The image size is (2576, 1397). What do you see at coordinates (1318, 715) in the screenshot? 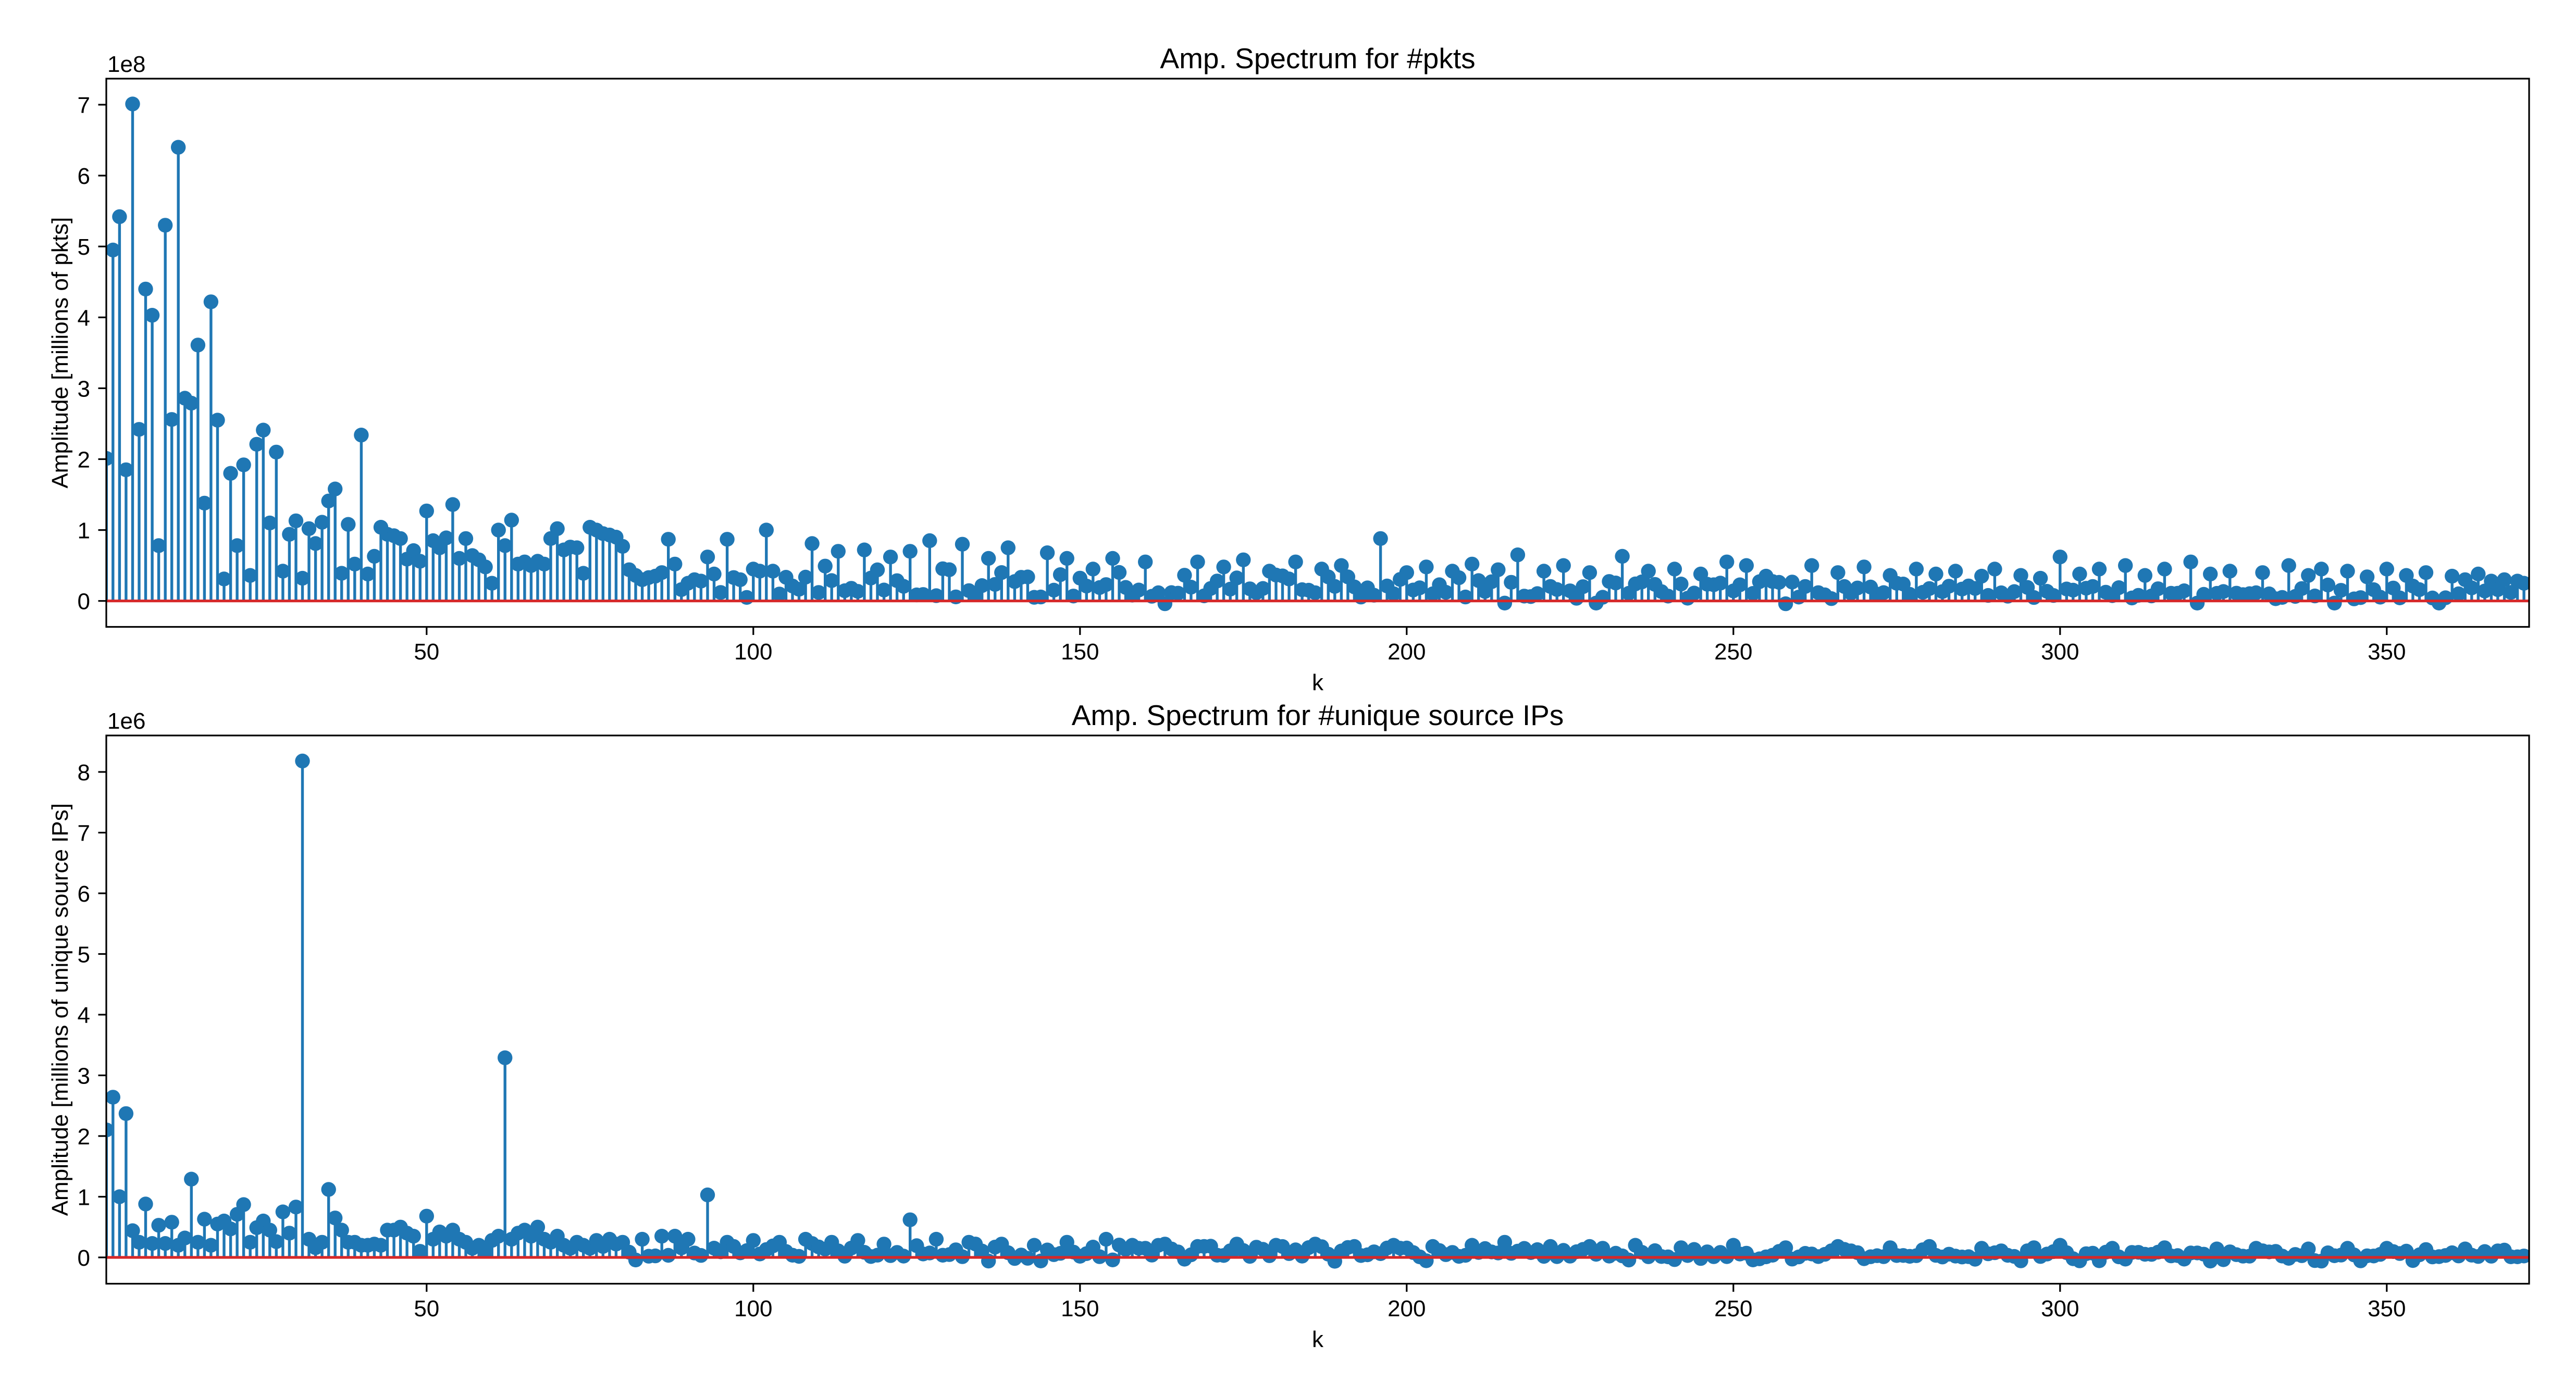
I see `svg-text:Amp. Spectrum for #unique sour: Amp. Spectrum for #unique source IPs` at bounding box center [1318, 715].